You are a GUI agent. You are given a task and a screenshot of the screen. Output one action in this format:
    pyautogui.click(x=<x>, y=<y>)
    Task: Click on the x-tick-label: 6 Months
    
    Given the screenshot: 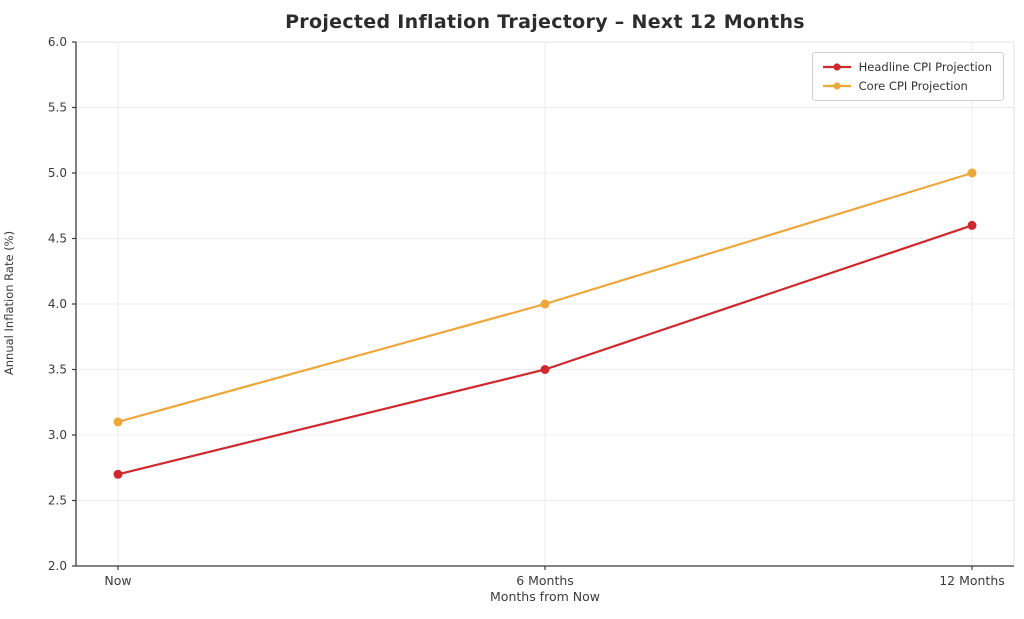 What is the action you would take?
    pyautogui.click(x=545, y=580)
    